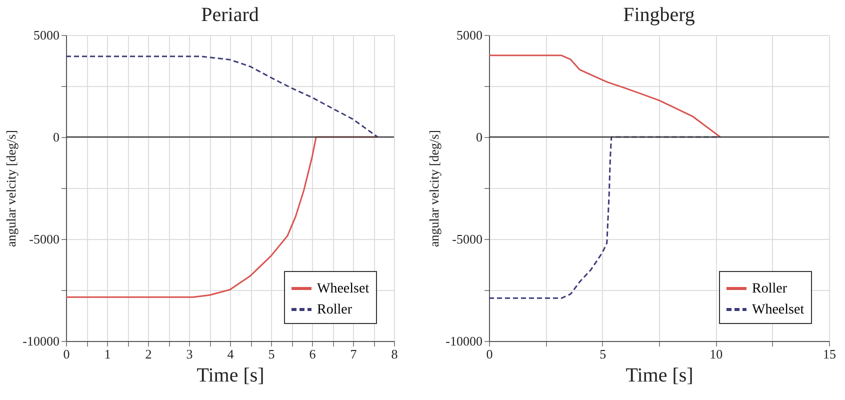  What do you see at coordinates (716, 354) in the screenshot?
I see `x-tick-label: 10` at bounding box center [716, 354].